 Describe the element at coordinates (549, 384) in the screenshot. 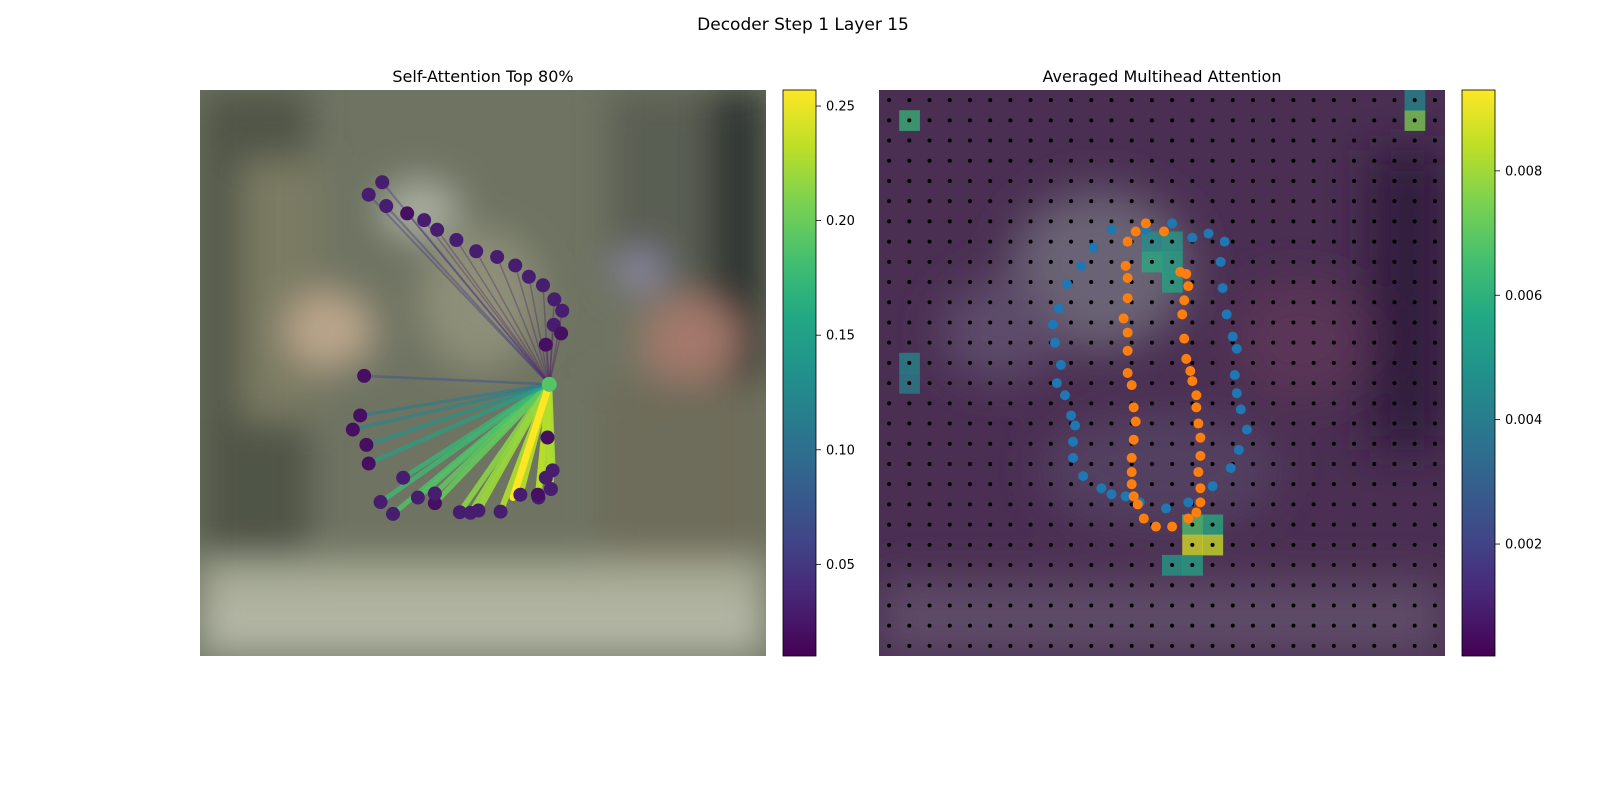

I see `query-point` at that location.